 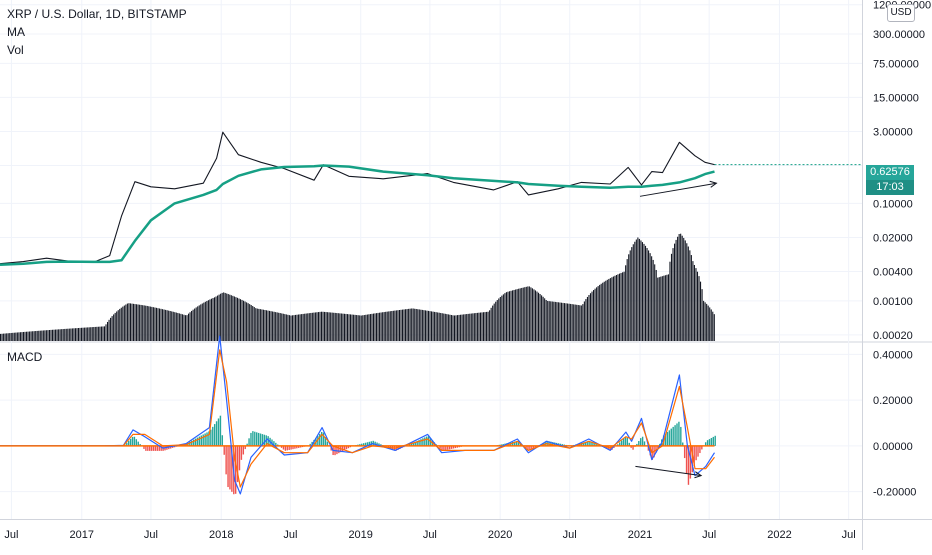 What do you see at coordinates (15, 50) in the screenshot?
I see `volume-indicator-label: Vol` at bounding box center [15, 50].